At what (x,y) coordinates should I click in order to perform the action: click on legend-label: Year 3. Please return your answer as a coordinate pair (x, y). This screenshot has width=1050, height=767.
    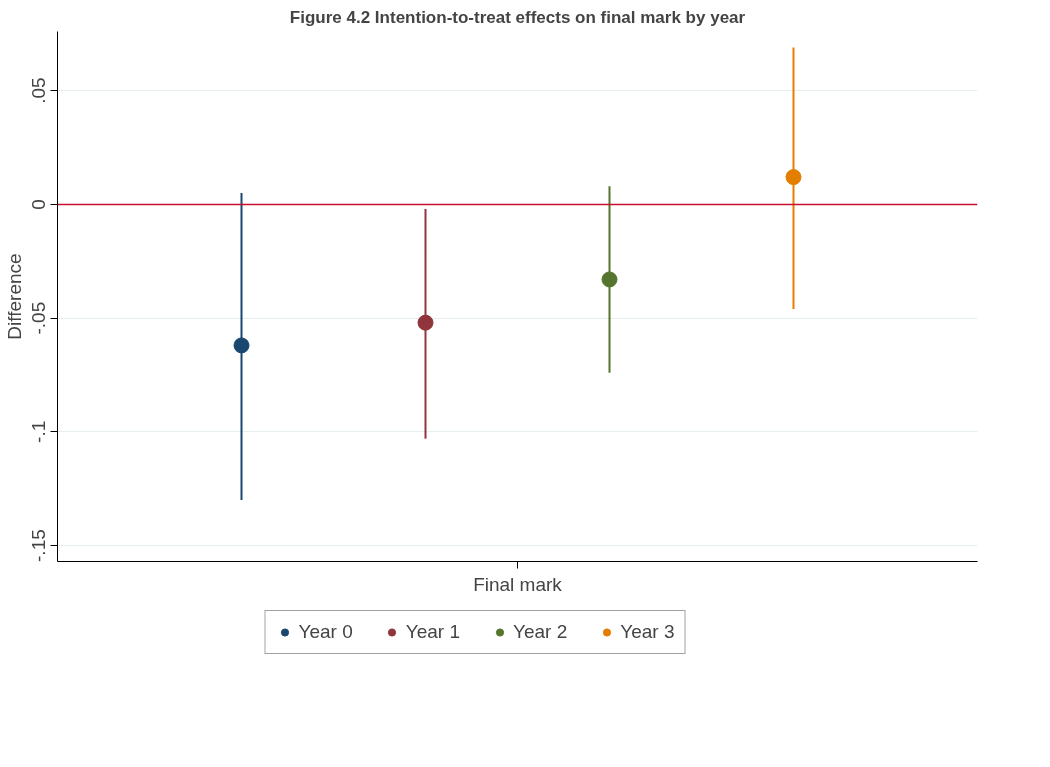
    Looking at the image, I should click on (647, 632).